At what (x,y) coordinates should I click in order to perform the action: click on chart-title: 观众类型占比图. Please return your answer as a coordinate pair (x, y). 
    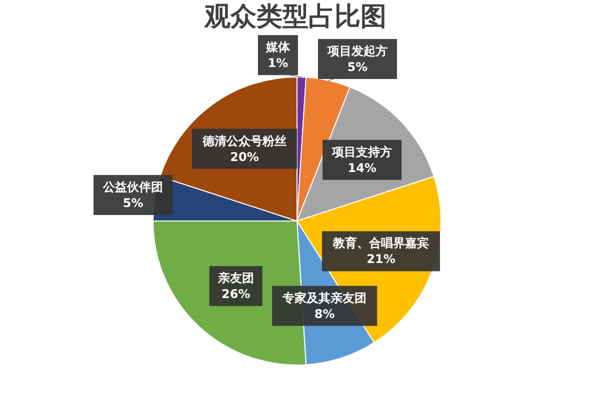
    Looking at the image, I should click on (295, 17).